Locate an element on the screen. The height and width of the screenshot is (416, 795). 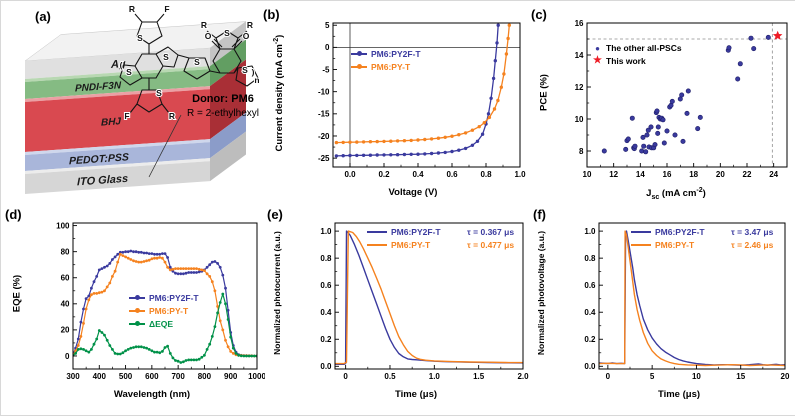
svg-text: 2.0 is located at coordinates (523, 376).